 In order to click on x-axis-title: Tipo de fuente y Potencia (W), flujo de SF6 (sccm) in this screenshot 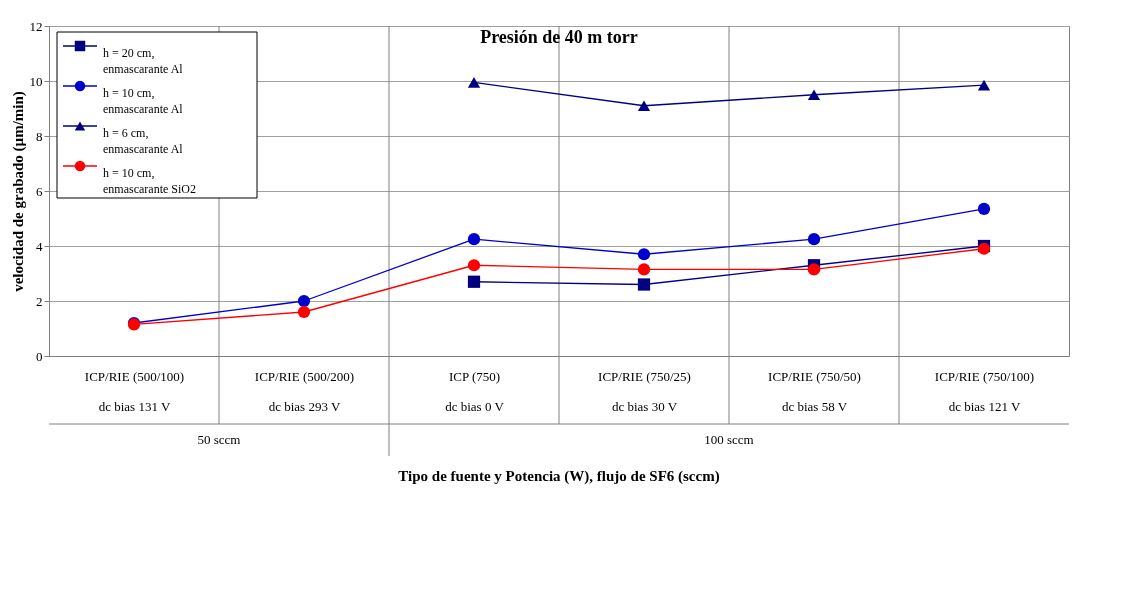, I will do `click(559, 476)`.